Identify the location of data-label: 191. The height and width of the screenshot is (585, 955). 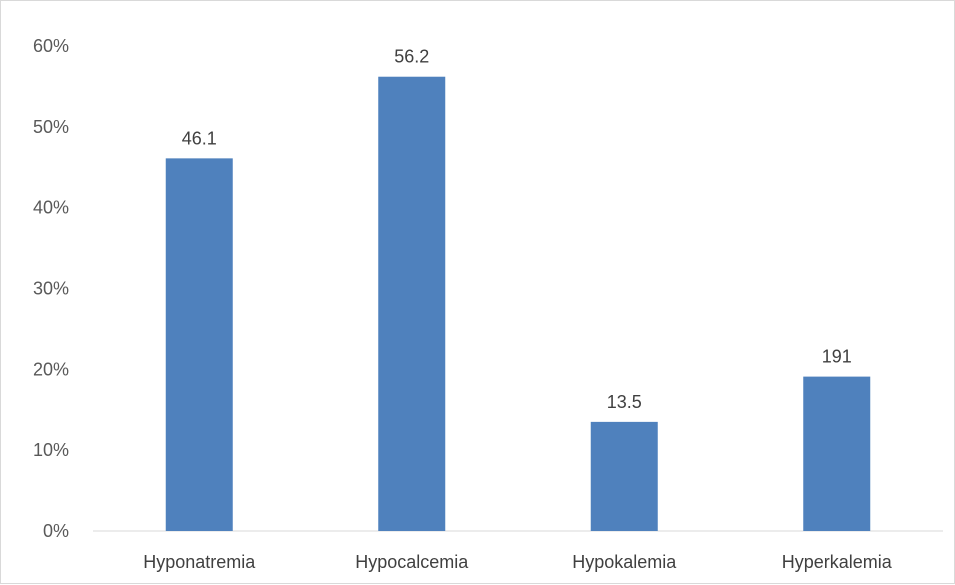
(837, 357).